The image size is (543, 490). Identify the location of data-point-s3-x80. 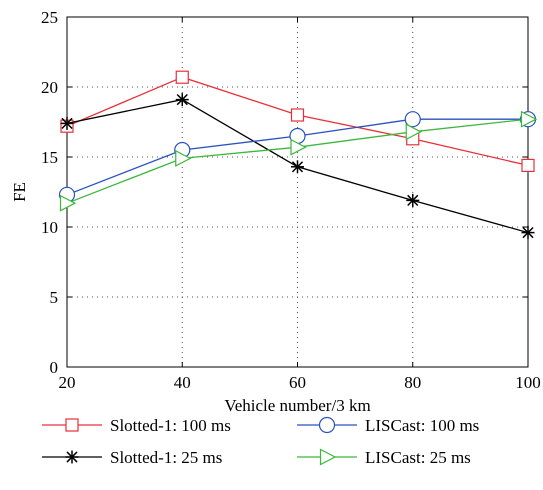
(414, 132).